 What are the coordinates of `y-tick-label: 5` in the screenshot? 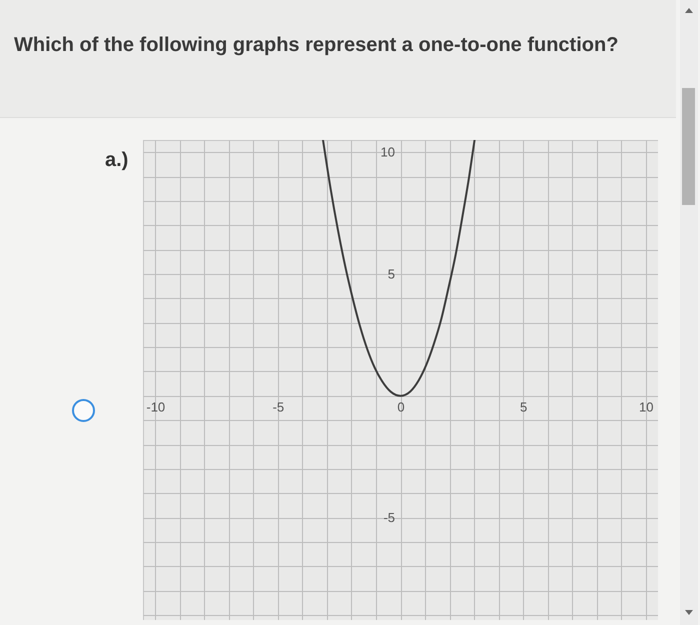 It's located at (391, 274).